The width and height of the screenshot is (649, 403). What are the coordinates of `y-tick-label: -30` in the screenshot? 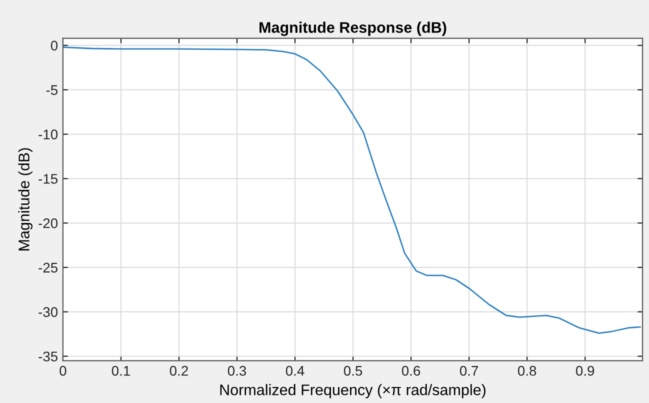 It's located at (48, 312).